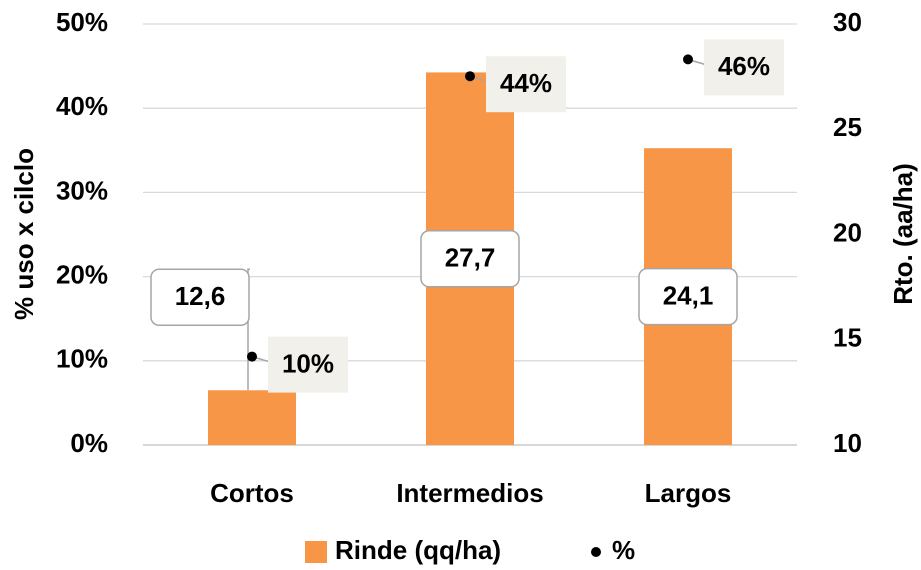  What do you see at coordinates (316, 552) in the screenshot?
I see `legend-swatch` at bounding box center [316, 552].